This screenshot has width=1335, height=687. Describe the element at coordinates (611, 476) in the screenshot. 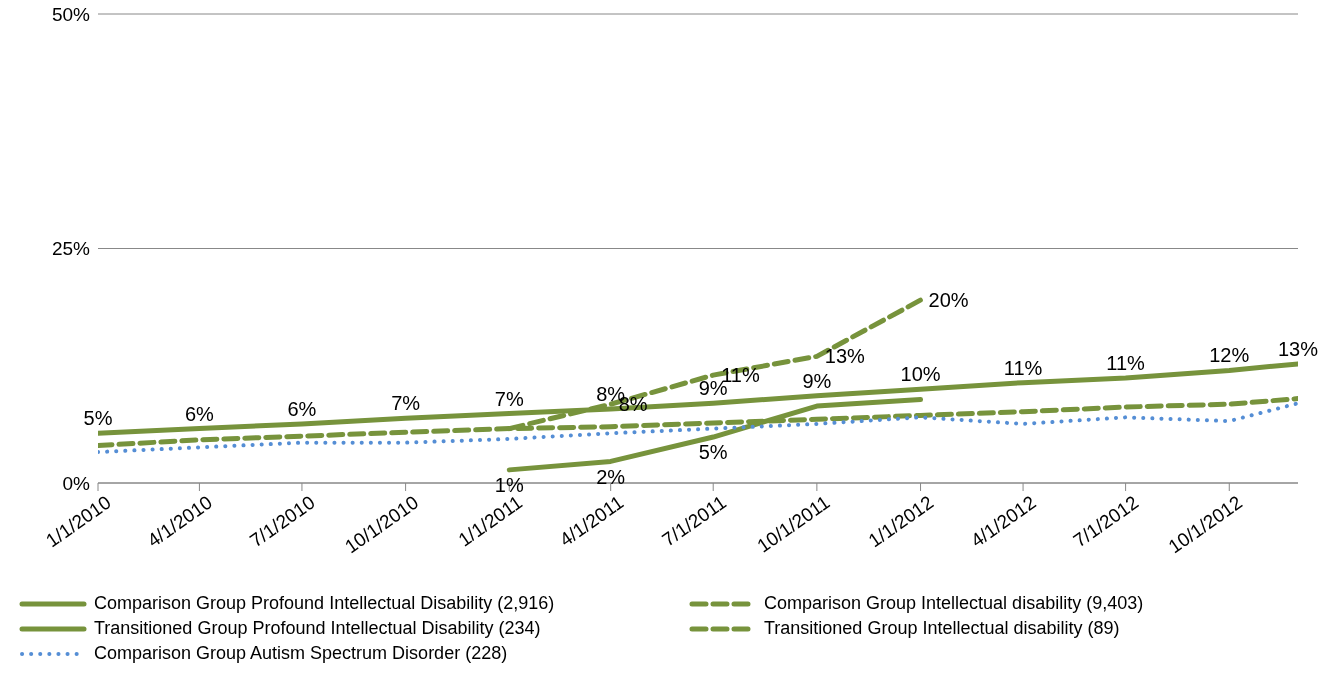

I see `data-label: 2%` at that location.